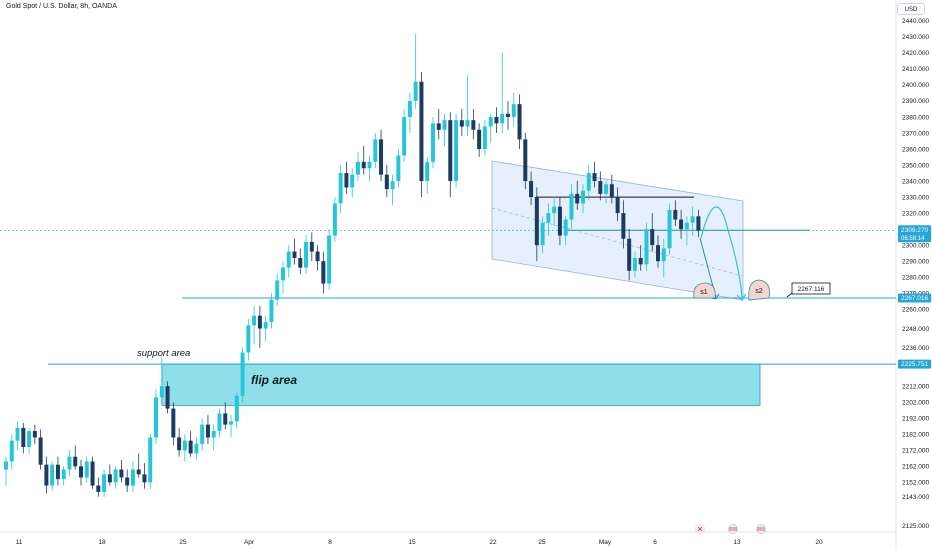  What do you see at coordinates (61, 6) in the screenshot?
I see `chart-title: Gold Spot / U.S. Dollar, 8h, OANDA` at bounding box center [61, 6].